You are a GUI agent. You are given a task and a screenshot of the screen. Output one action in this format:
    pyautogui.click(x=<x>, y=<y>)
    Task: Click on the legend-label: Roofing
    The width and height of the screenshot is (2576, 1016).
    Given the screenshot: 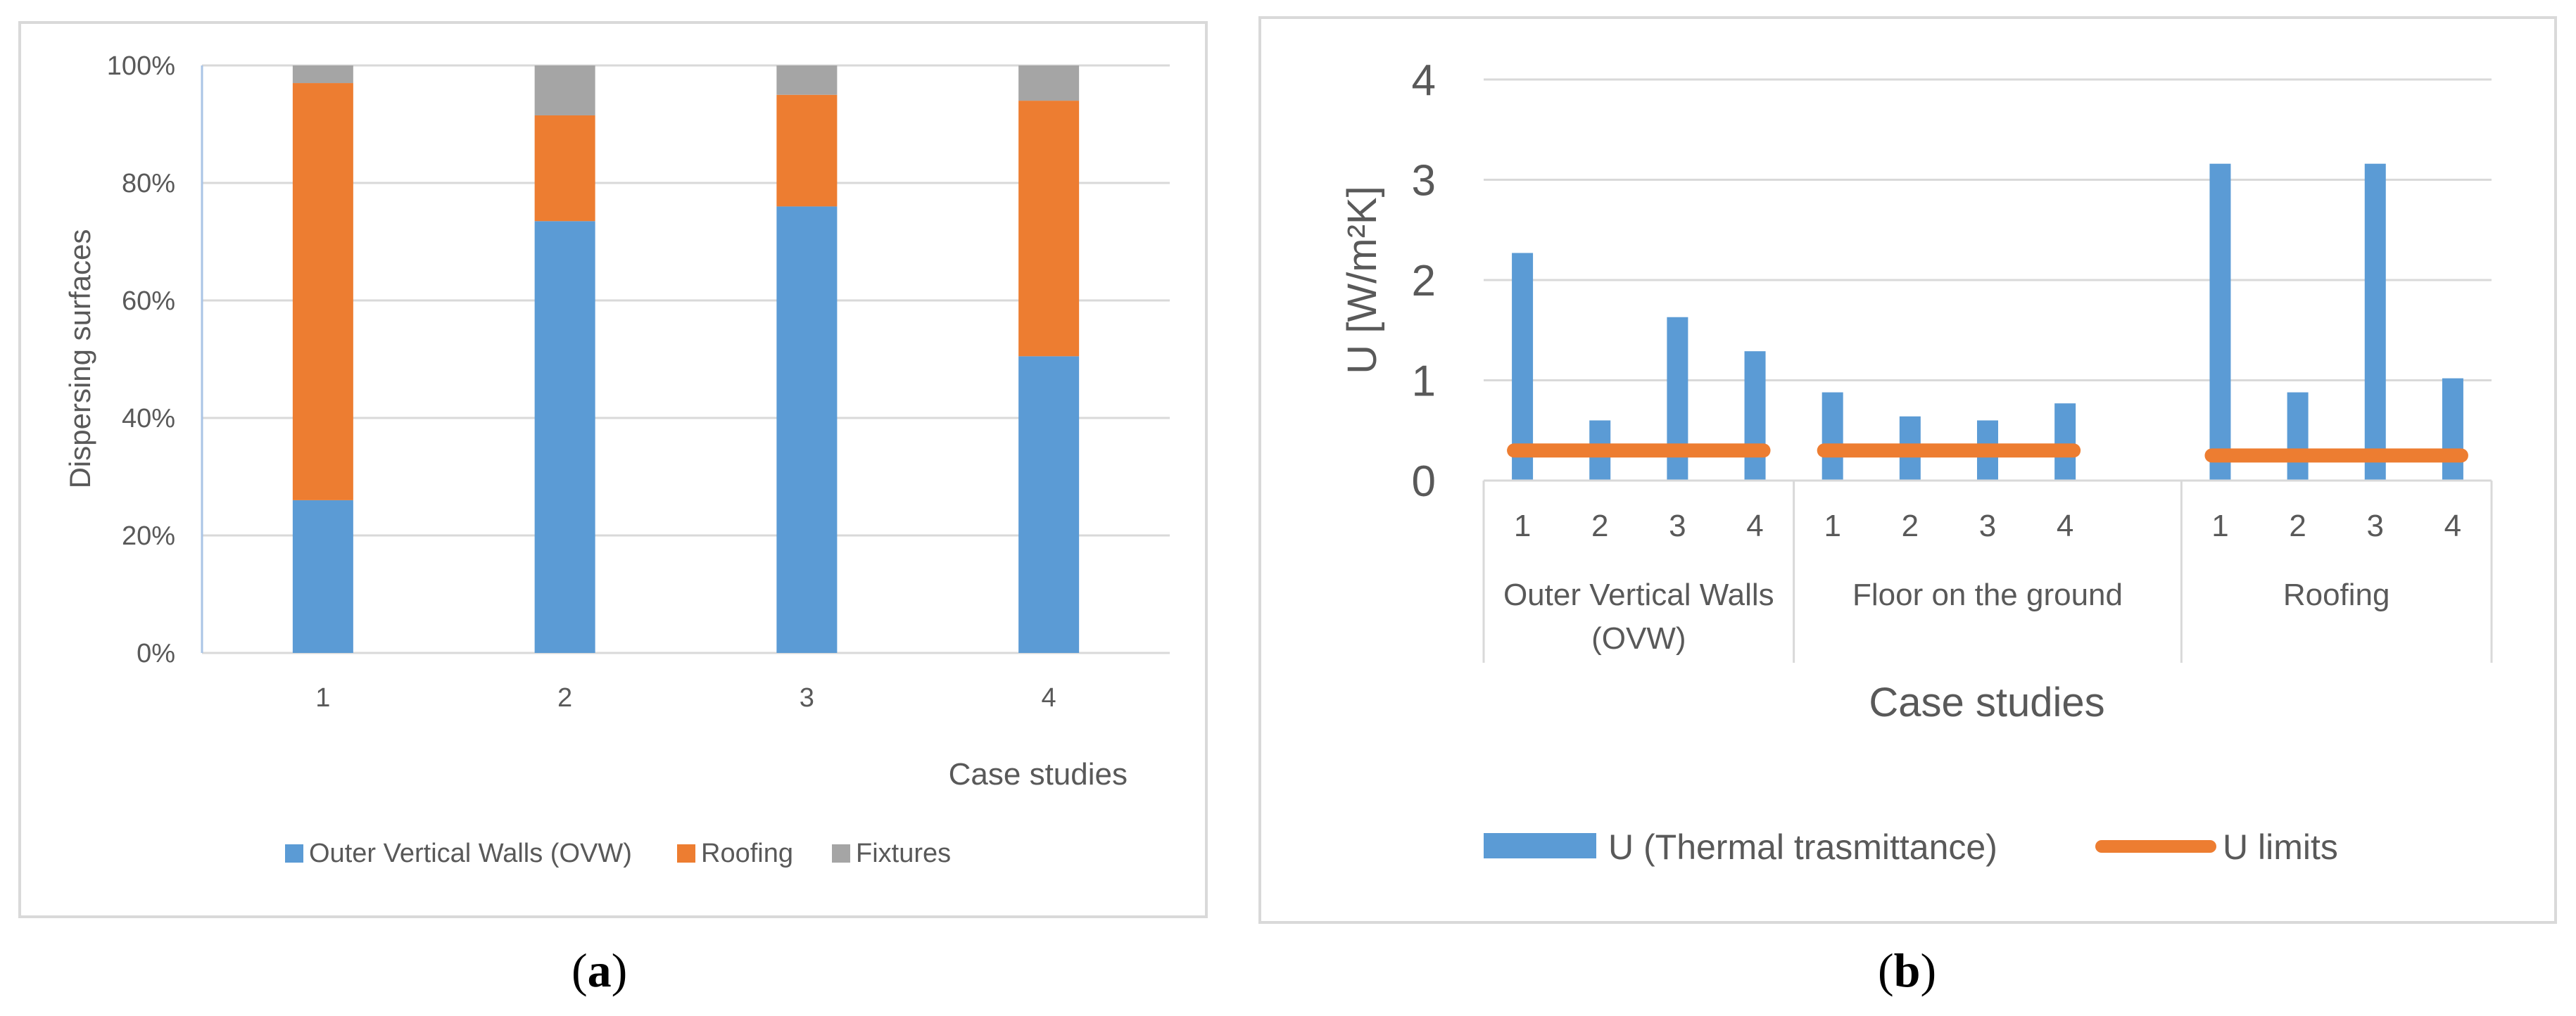 What is the action you would take?
    pyautogui.click(x=747, y=853)
    